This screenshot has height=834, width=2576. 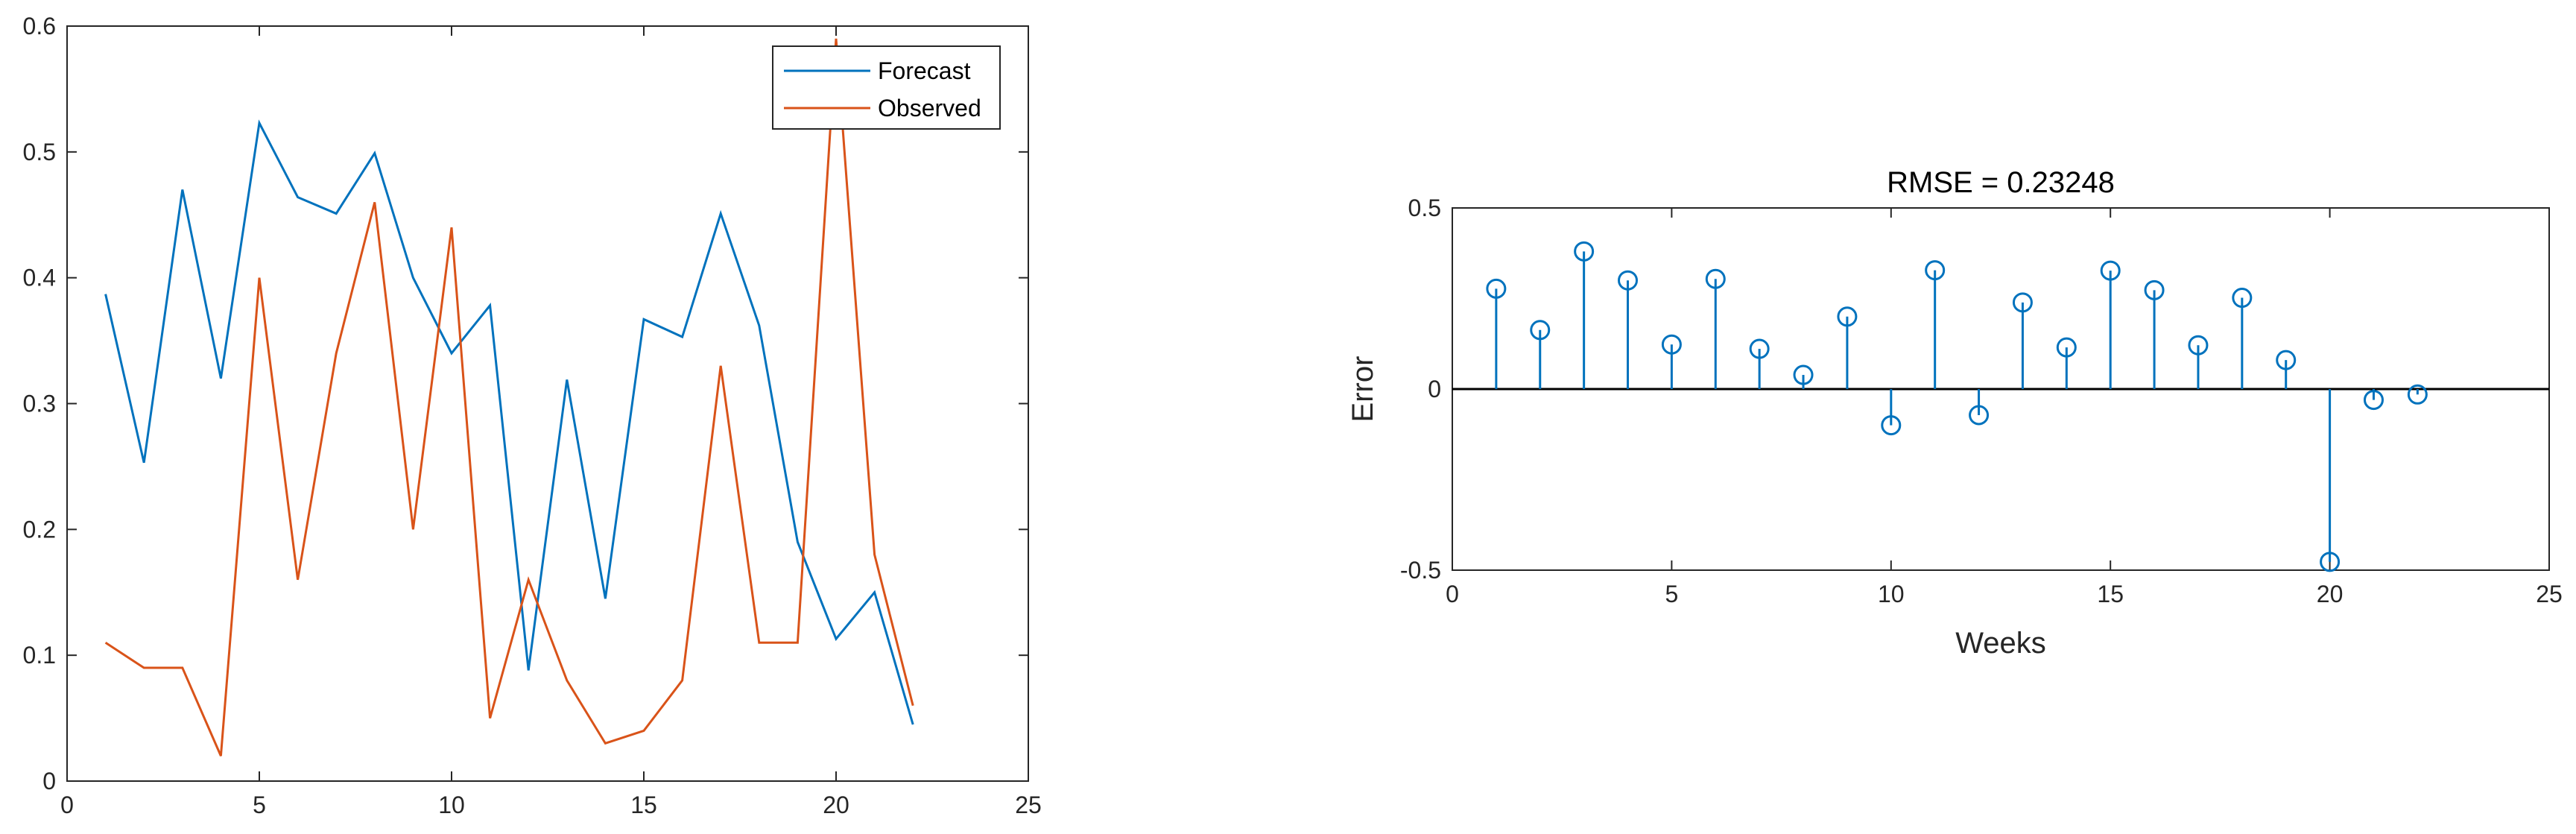 I want to click on legend-forecast-label: Forecast, so click(x=924, y=70).